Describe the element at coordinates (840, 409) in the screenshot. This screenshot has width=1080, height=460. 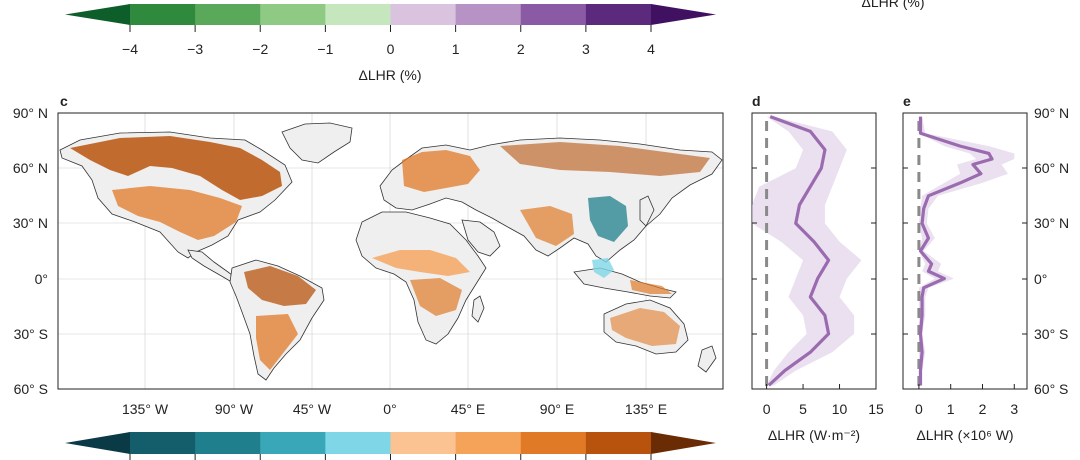
I see `panel-d-x-tick-label: 10` at that location.